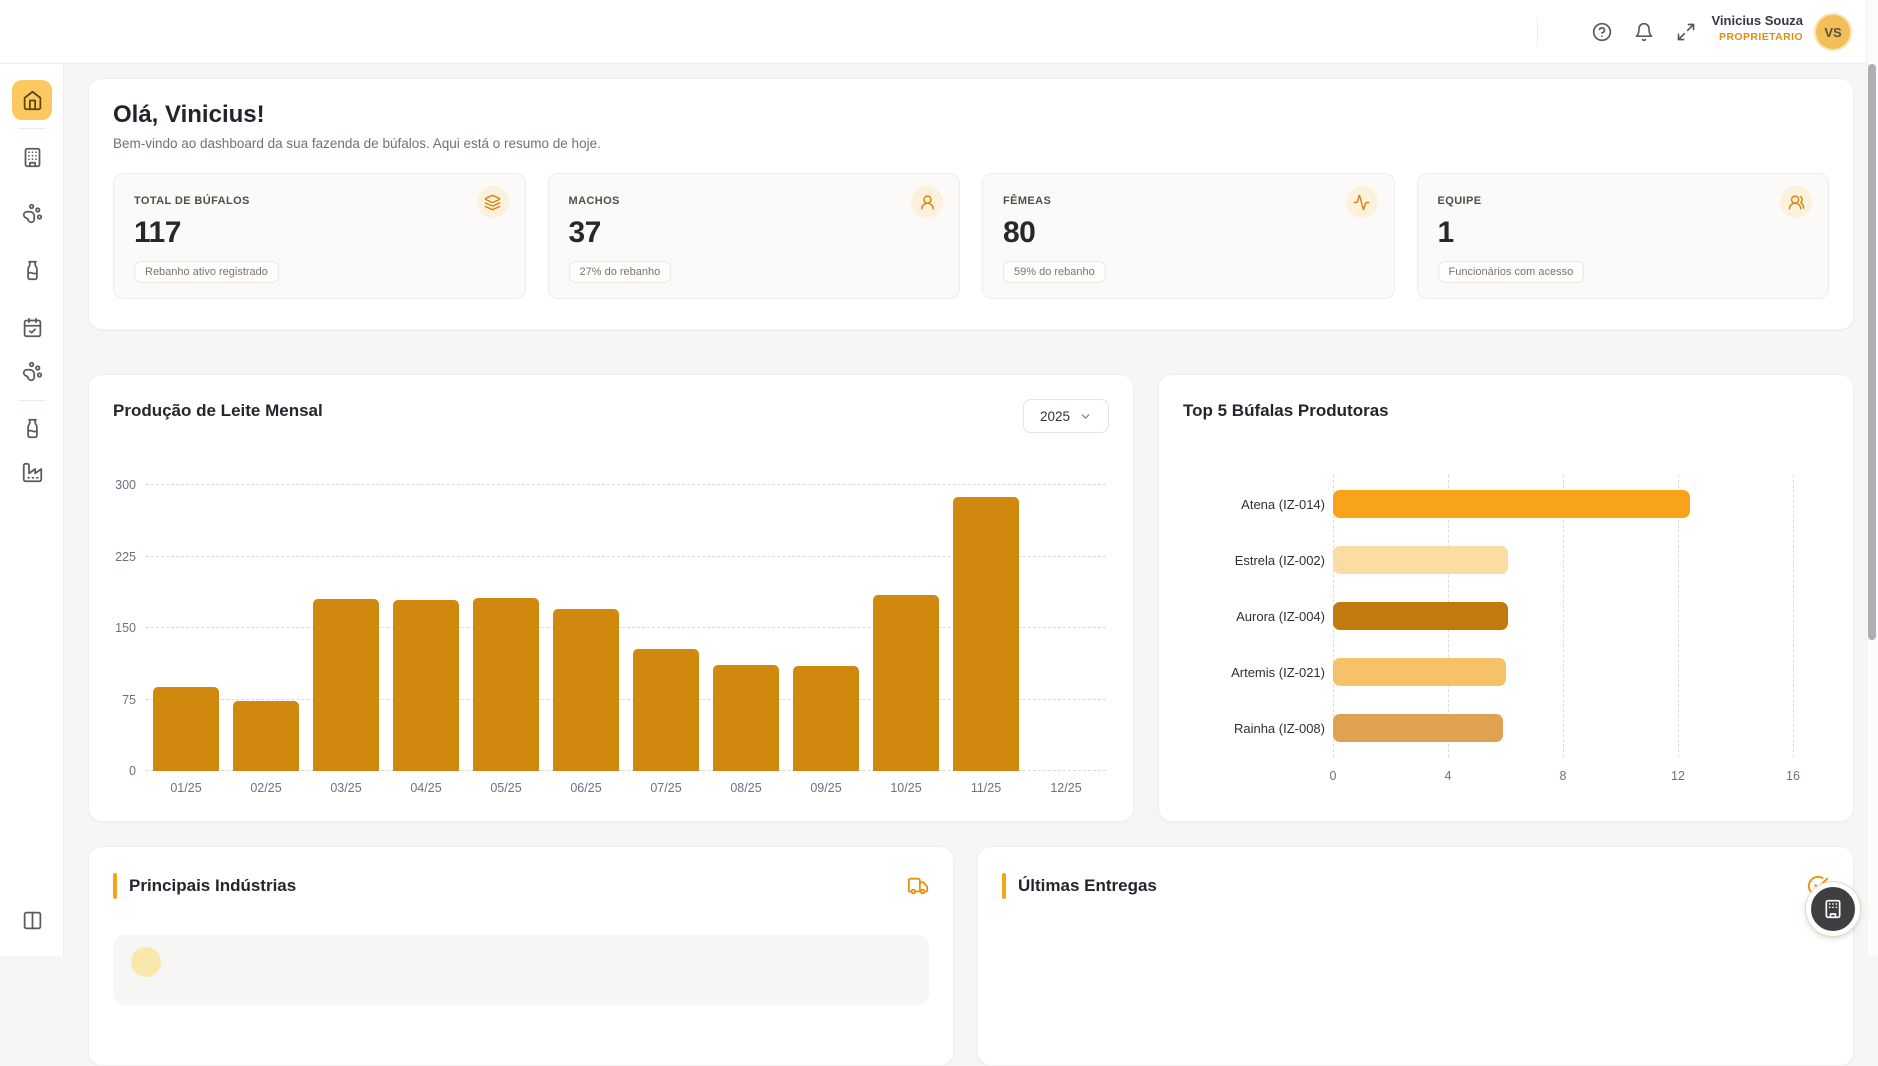 The width and height of the screenshot is (1878, 1066). I want to click on x-tick-label: 16, so click(1793, 776).